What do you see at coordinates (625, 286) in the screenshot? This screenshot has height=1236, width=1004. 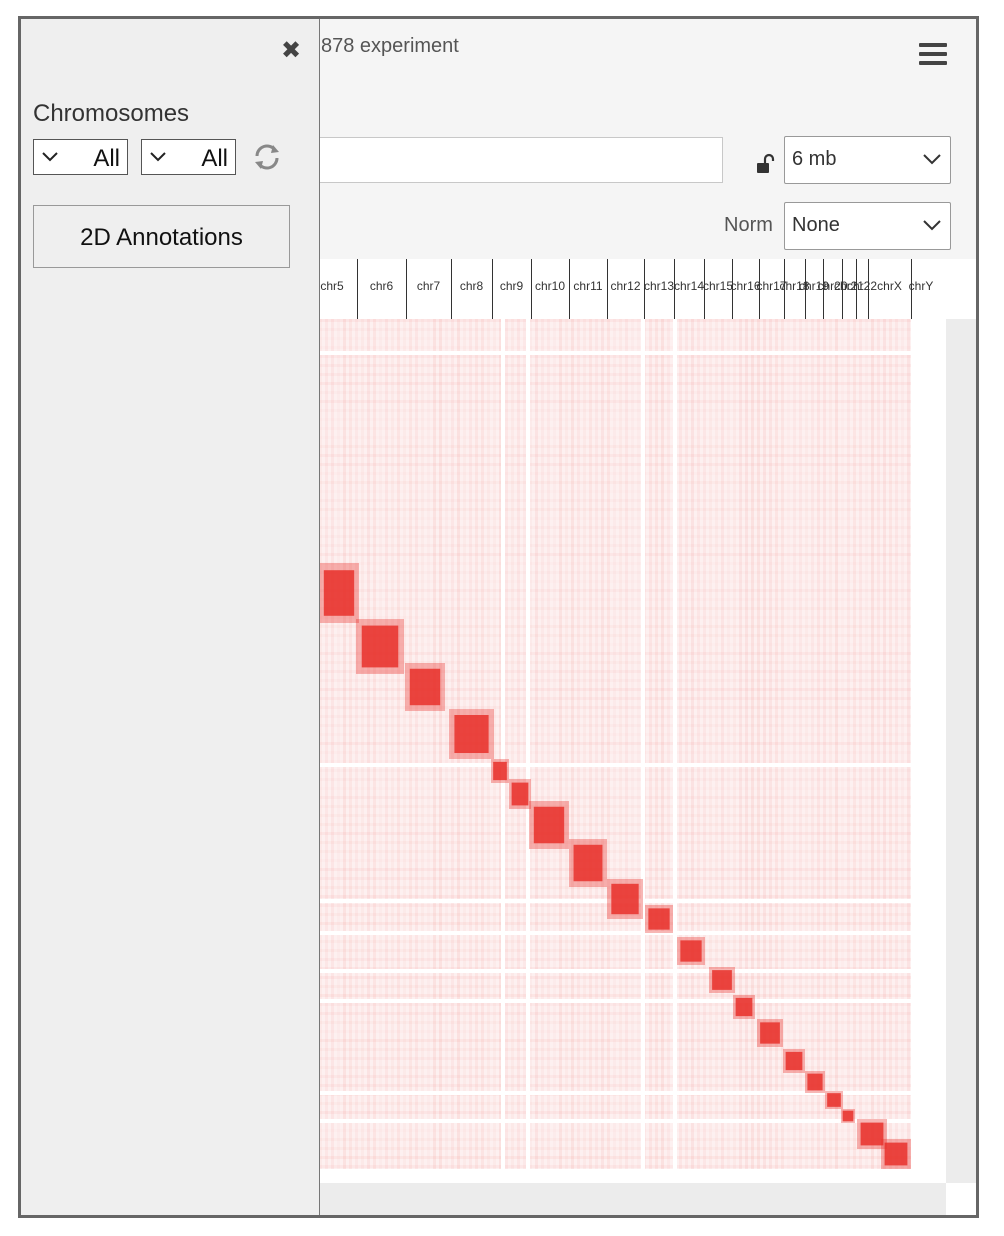 I see `ruler-label-chr12: chr12` at bounding box center [625, 286].